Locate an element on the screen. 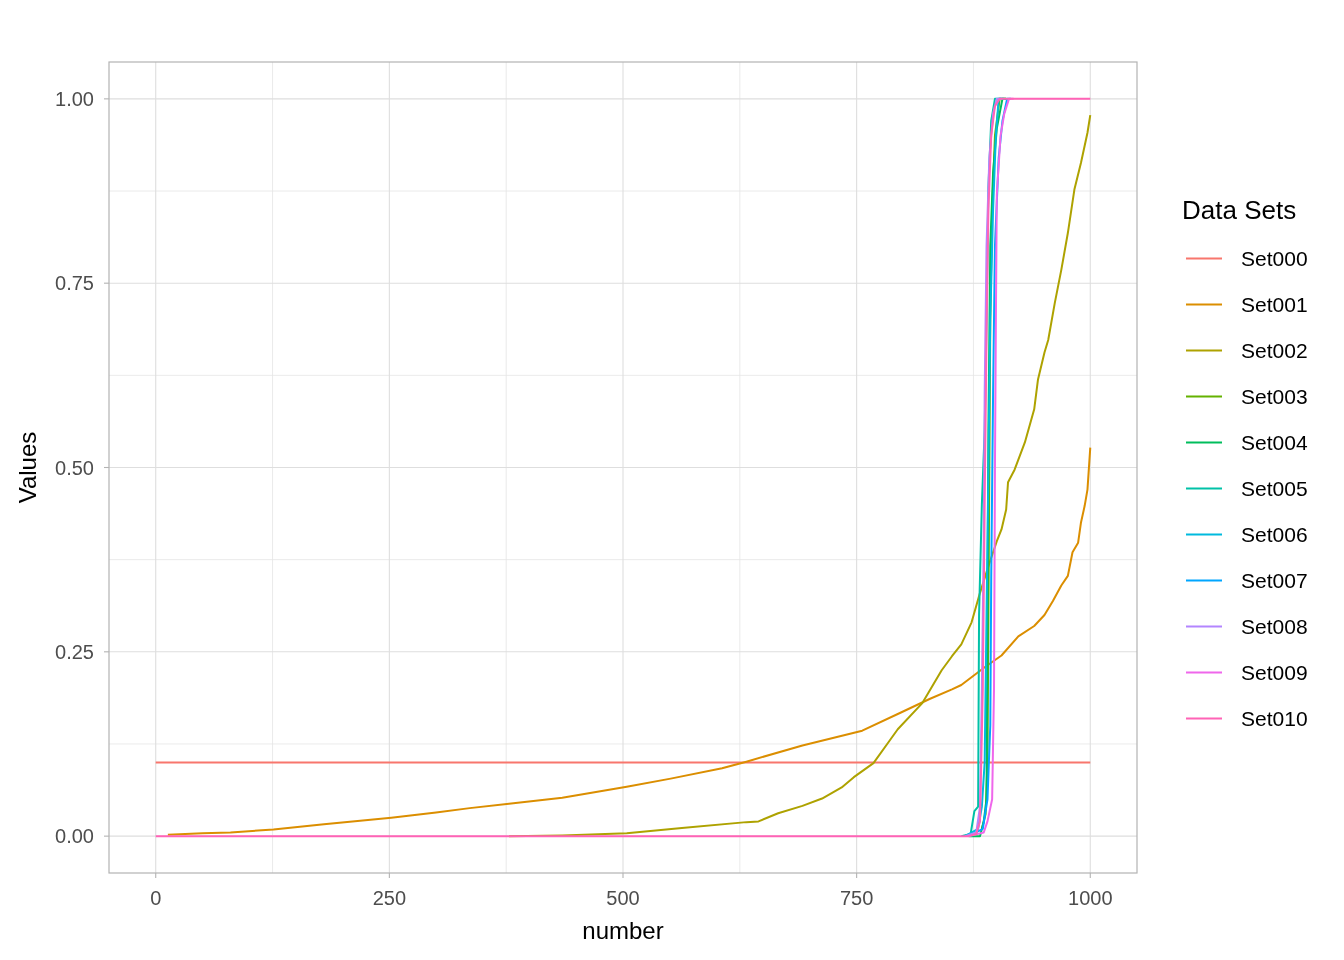 The height and width of the screenshot is (960, 1344). legend-label: Set000 is located at coordinates (1274, 258).